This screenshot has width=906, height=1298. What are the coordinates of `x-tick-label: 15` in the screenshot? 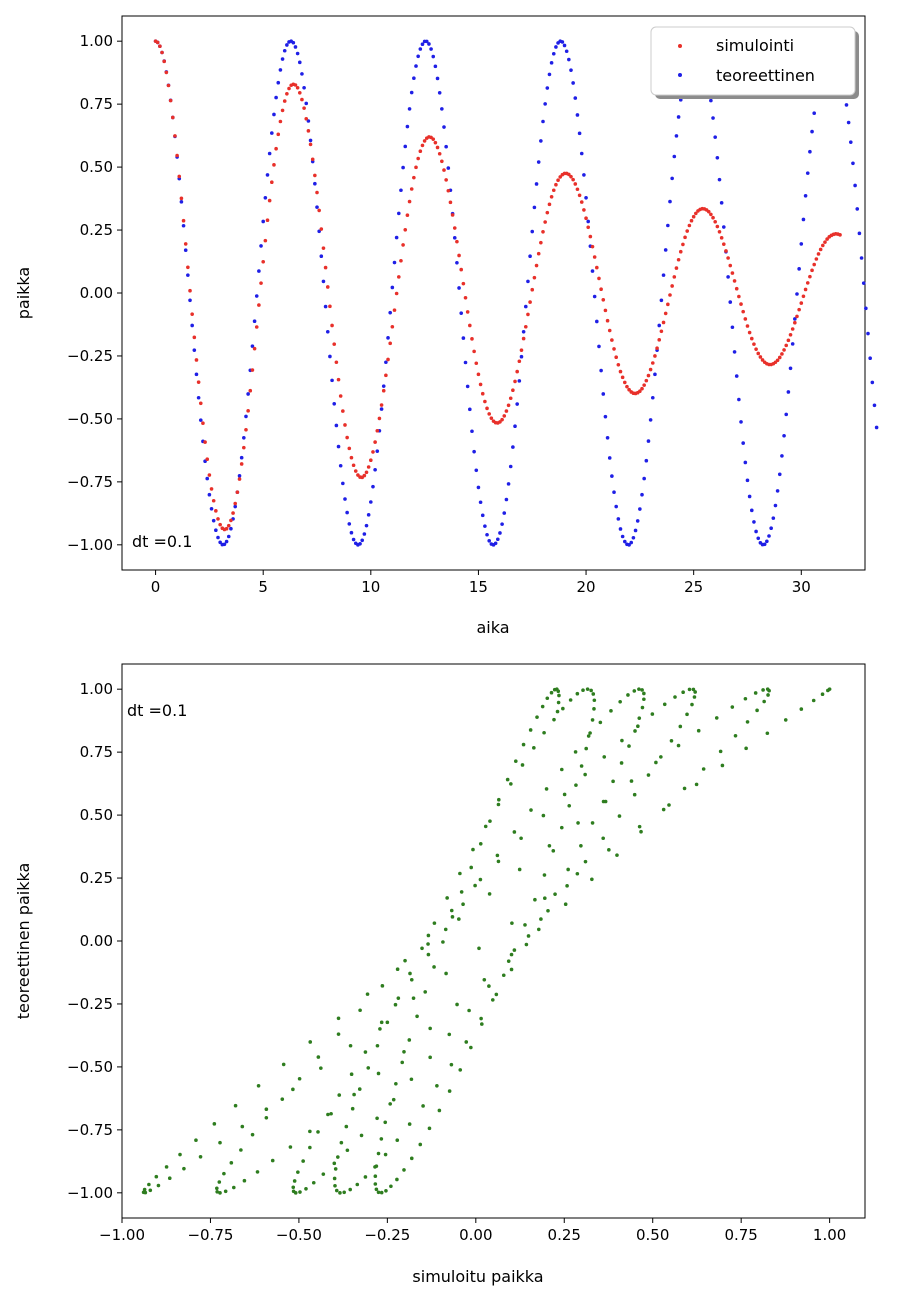 It's located at (478, 587).